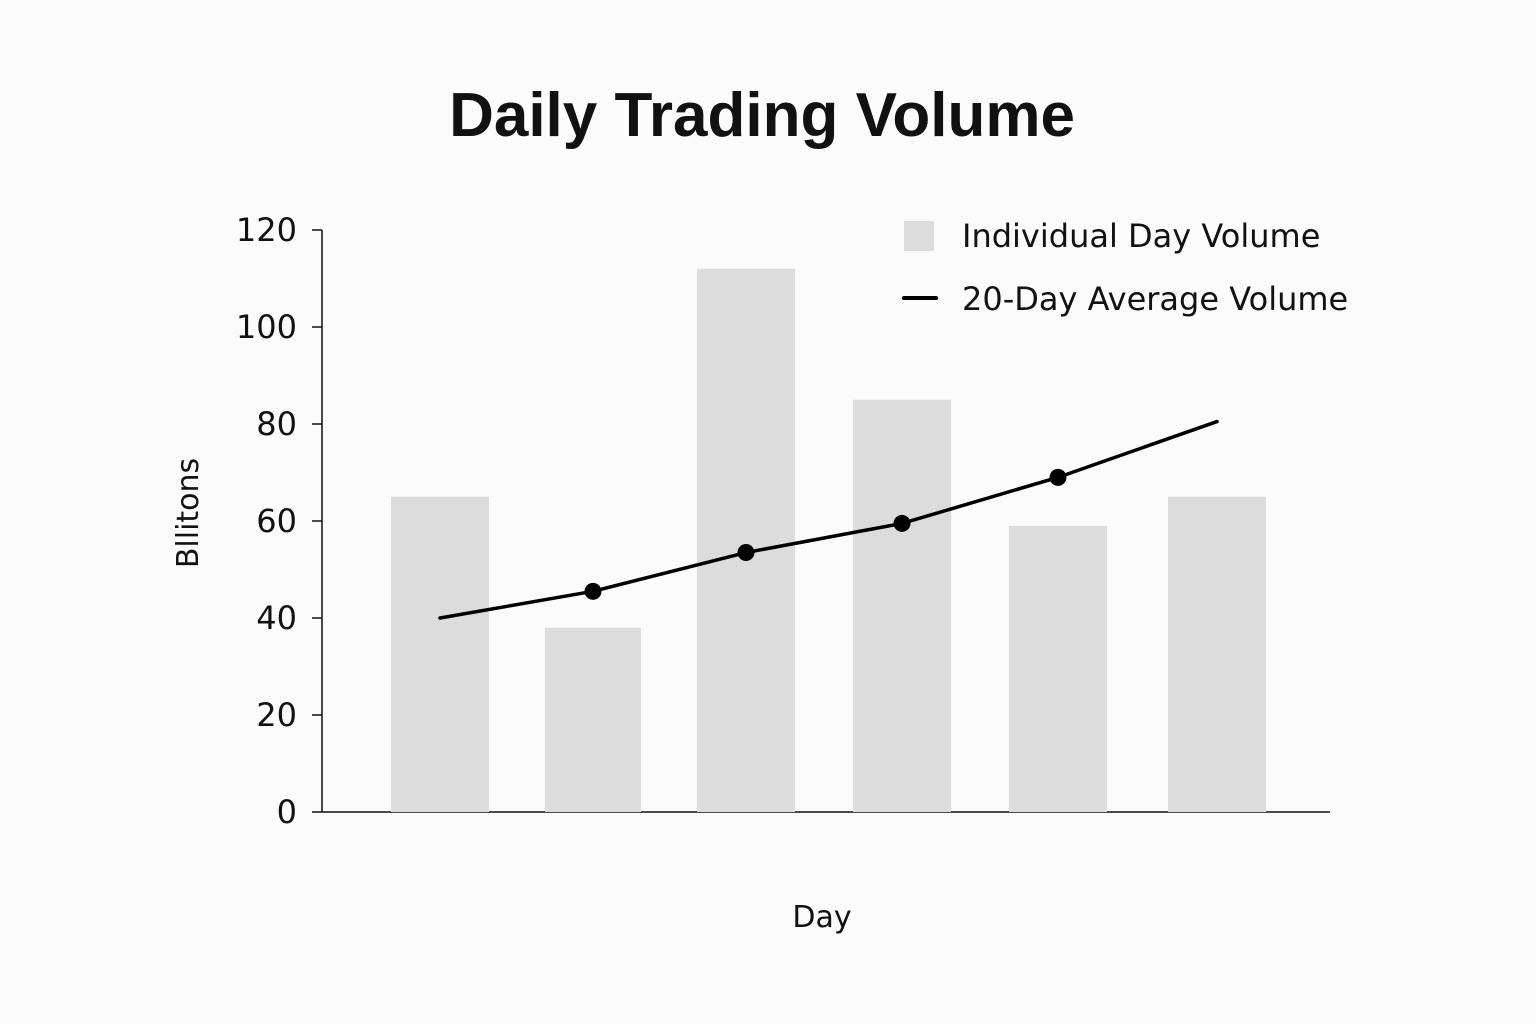 The width and height of the screenshot is (1536, 1024). What do you see at coordinates (276, 618) in the screenshot?
I see `y-tick-label: 40` at bounding box center [276, 618].